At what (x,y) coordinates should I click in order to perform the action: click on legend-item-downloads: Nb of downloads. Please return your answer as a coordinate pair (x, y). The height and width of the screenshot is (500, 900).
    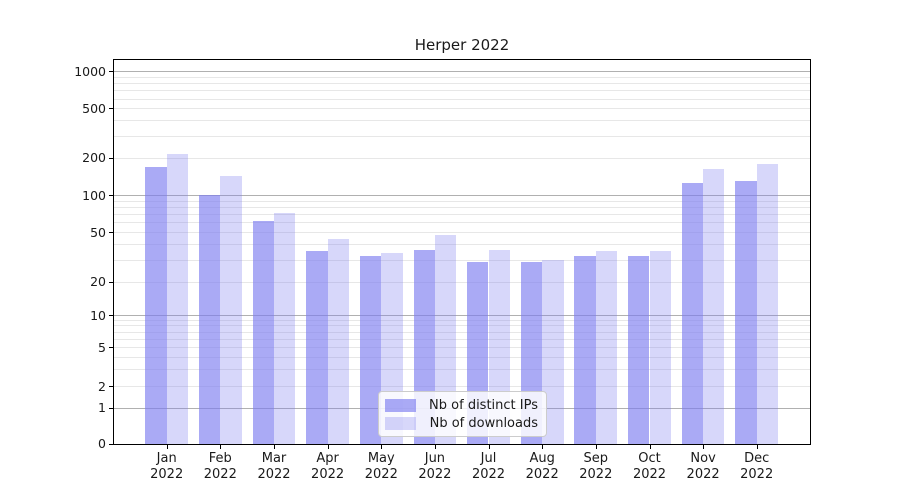
    Looking at the image, I should click on (461, 423).